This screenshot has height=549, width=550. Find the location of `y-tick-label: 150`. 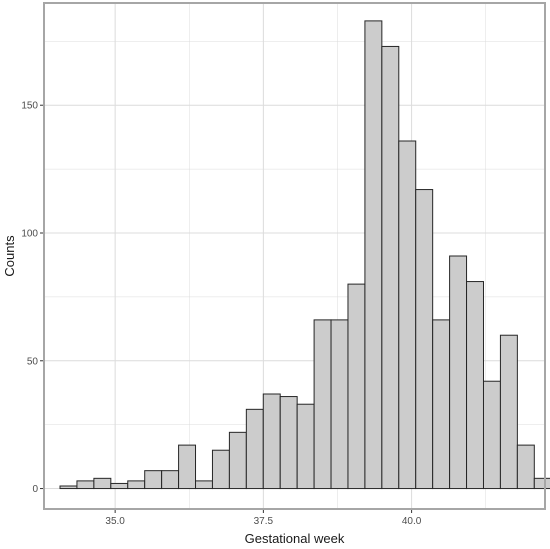

y-tick-label: 150 is located at coordinates (29, 106).